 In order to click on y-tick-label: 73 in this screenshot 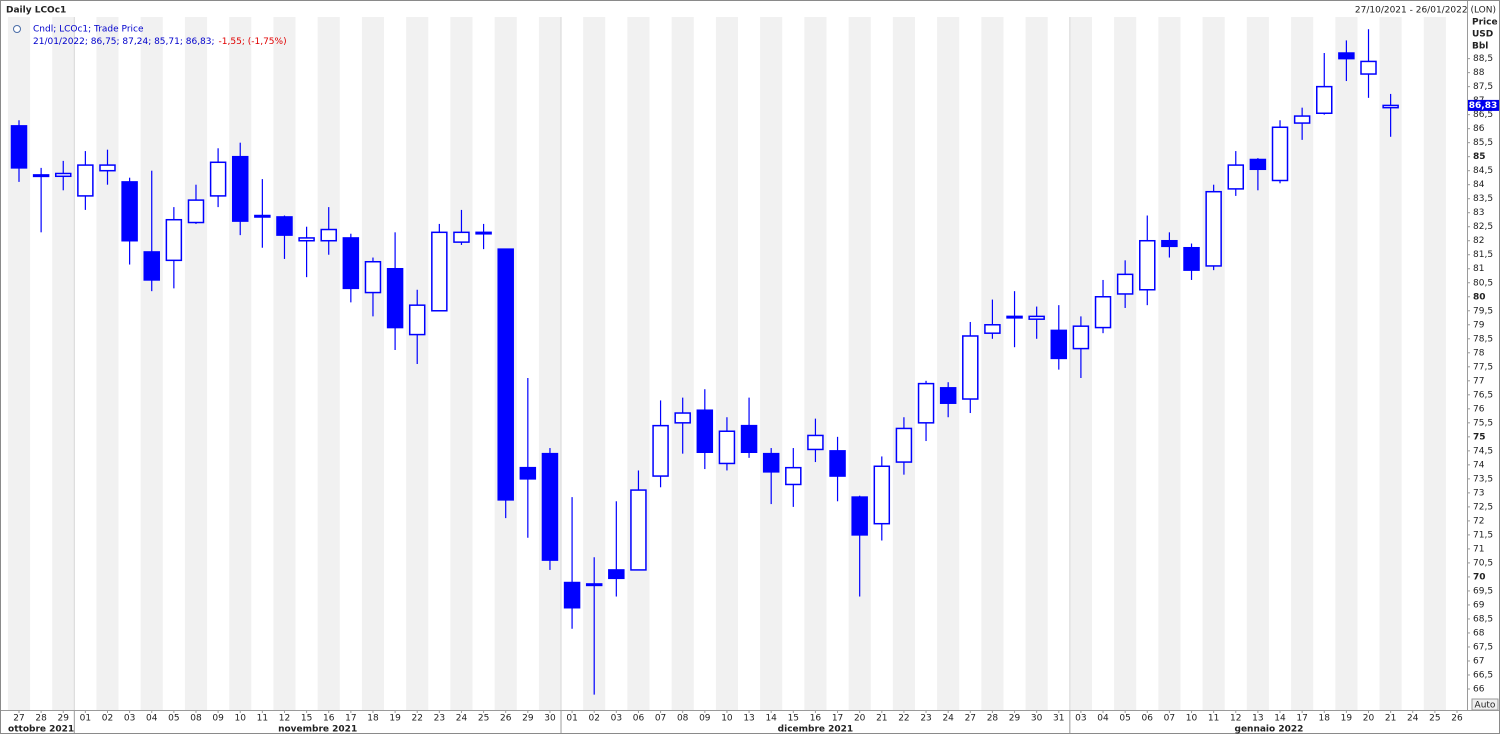, I will do `click(1478, 493)`.